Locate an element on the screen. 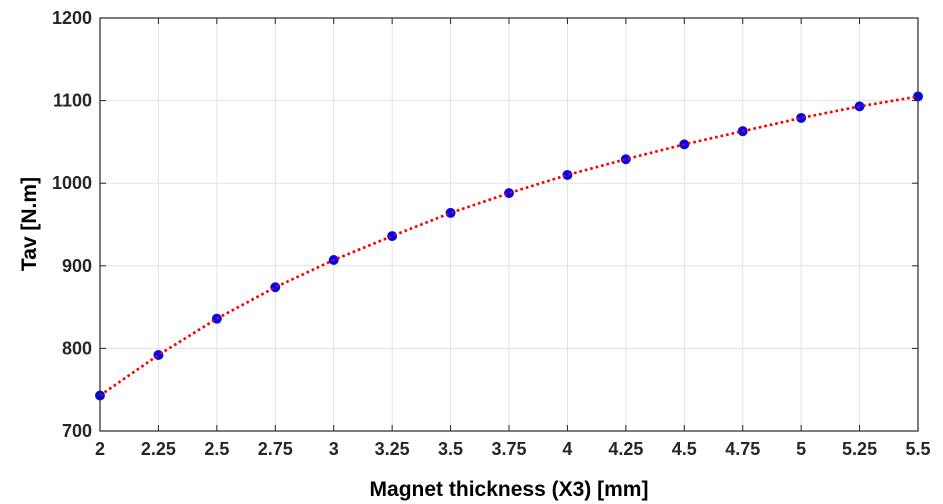 The image size is (943, 504). x-axis-title: Magnet thickness (X3) [mm] is located at coordinates (509, 489).